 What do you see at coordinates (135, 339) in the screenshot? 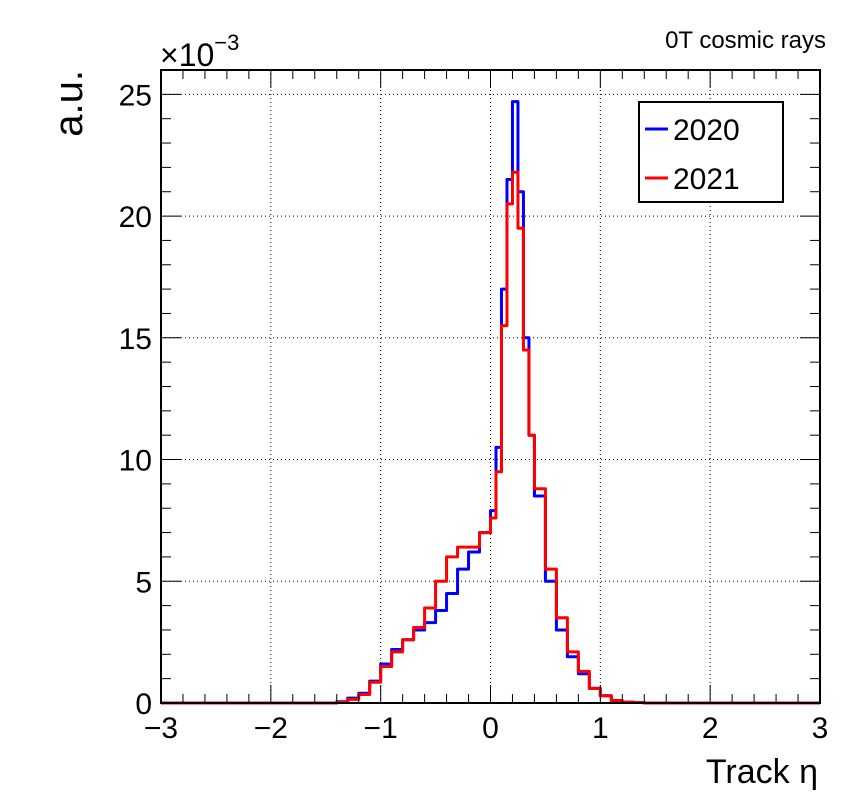
I see `y-tick-label: 15` at bounding box center [135, 339].